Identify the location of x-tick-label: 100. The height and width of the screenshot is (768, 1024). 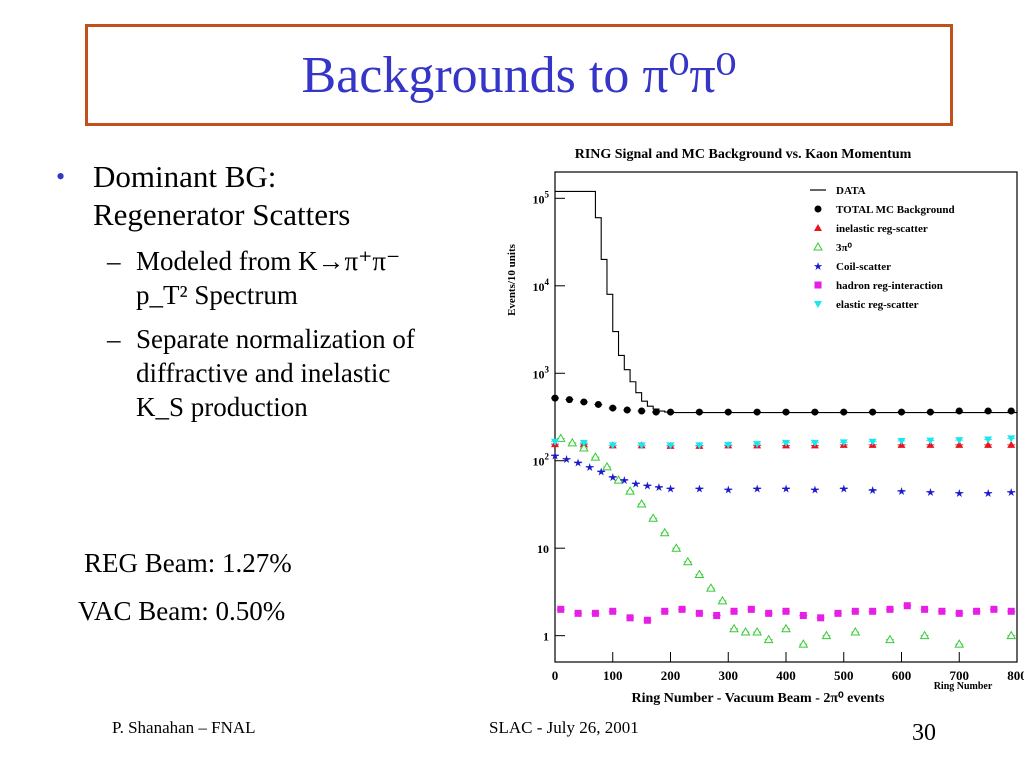
(613, 675).